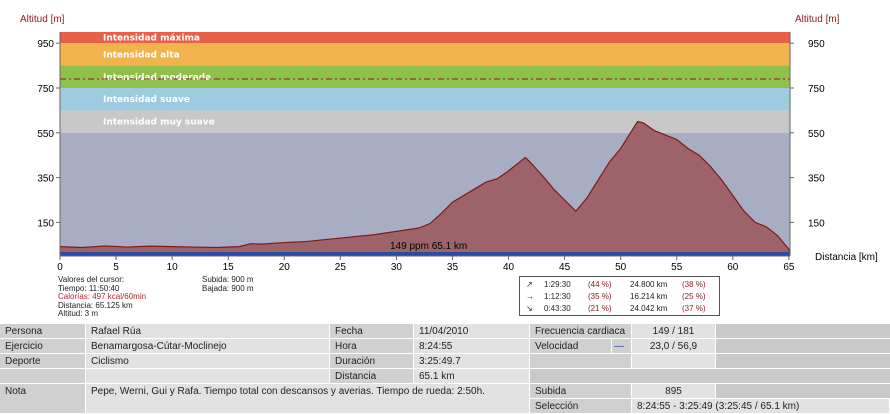  What do you see at coordinates (472, 346) in the screenshot?
I see `hora-value: 8:24:55` at bounding box center [472, 346].